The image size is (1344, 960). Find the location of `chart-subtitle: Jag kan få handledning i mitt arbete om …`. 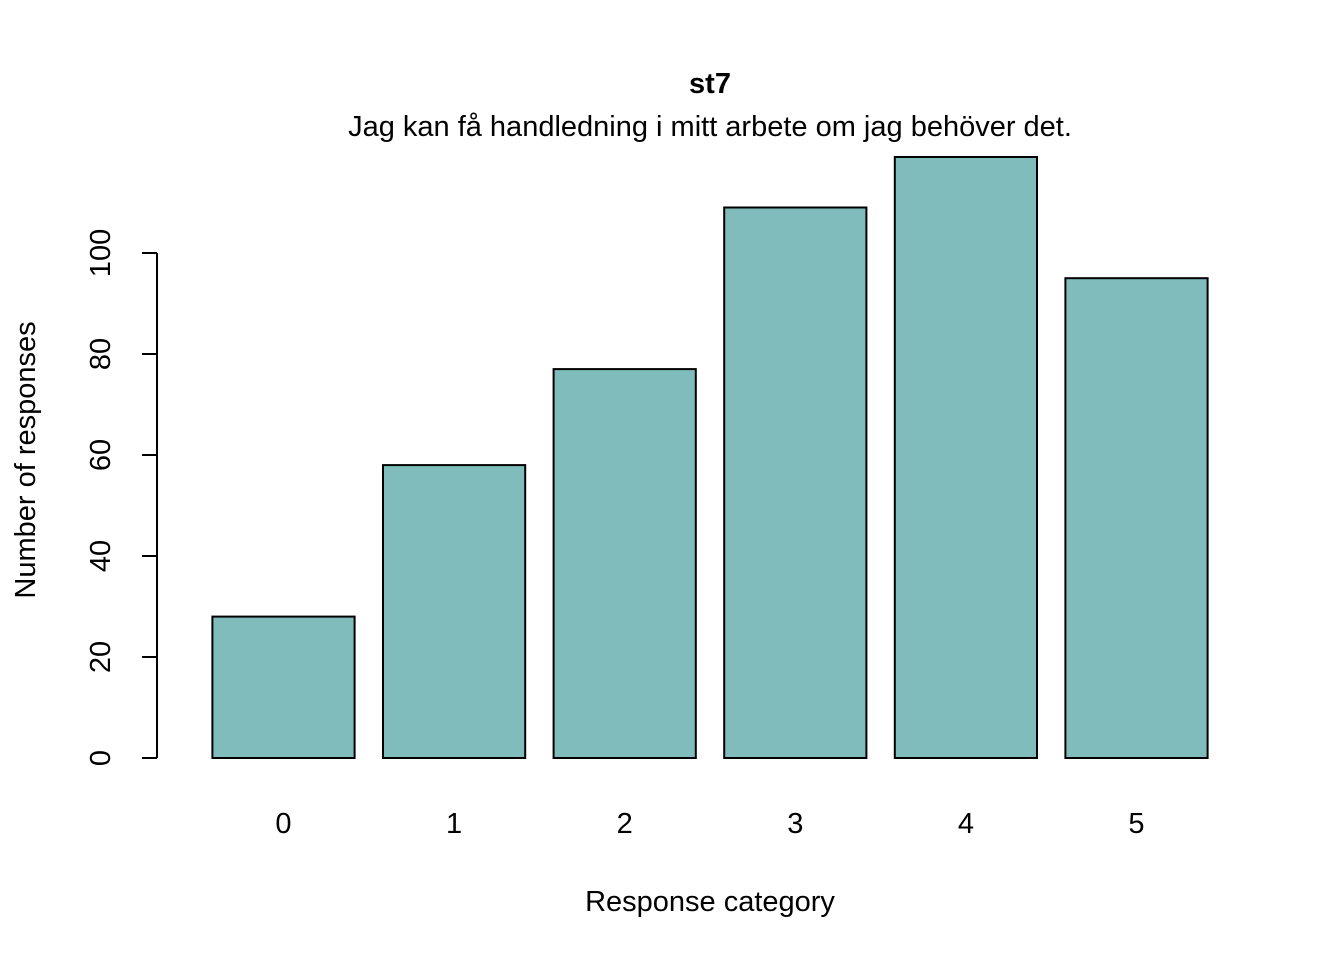

chart-subtitle: Jag kan få handledning i mitt arbete om … is located at coordinates (710, 127).